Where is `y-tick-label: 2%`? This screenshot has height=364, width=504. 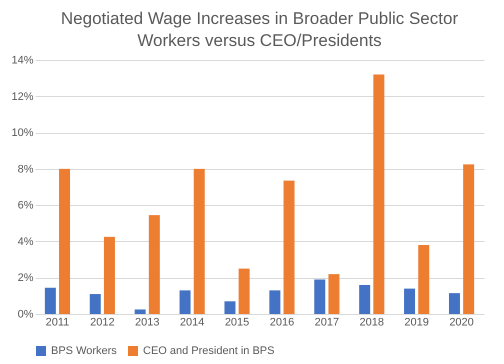
y-tick-label: 2% is located at coordinates (26, 278).